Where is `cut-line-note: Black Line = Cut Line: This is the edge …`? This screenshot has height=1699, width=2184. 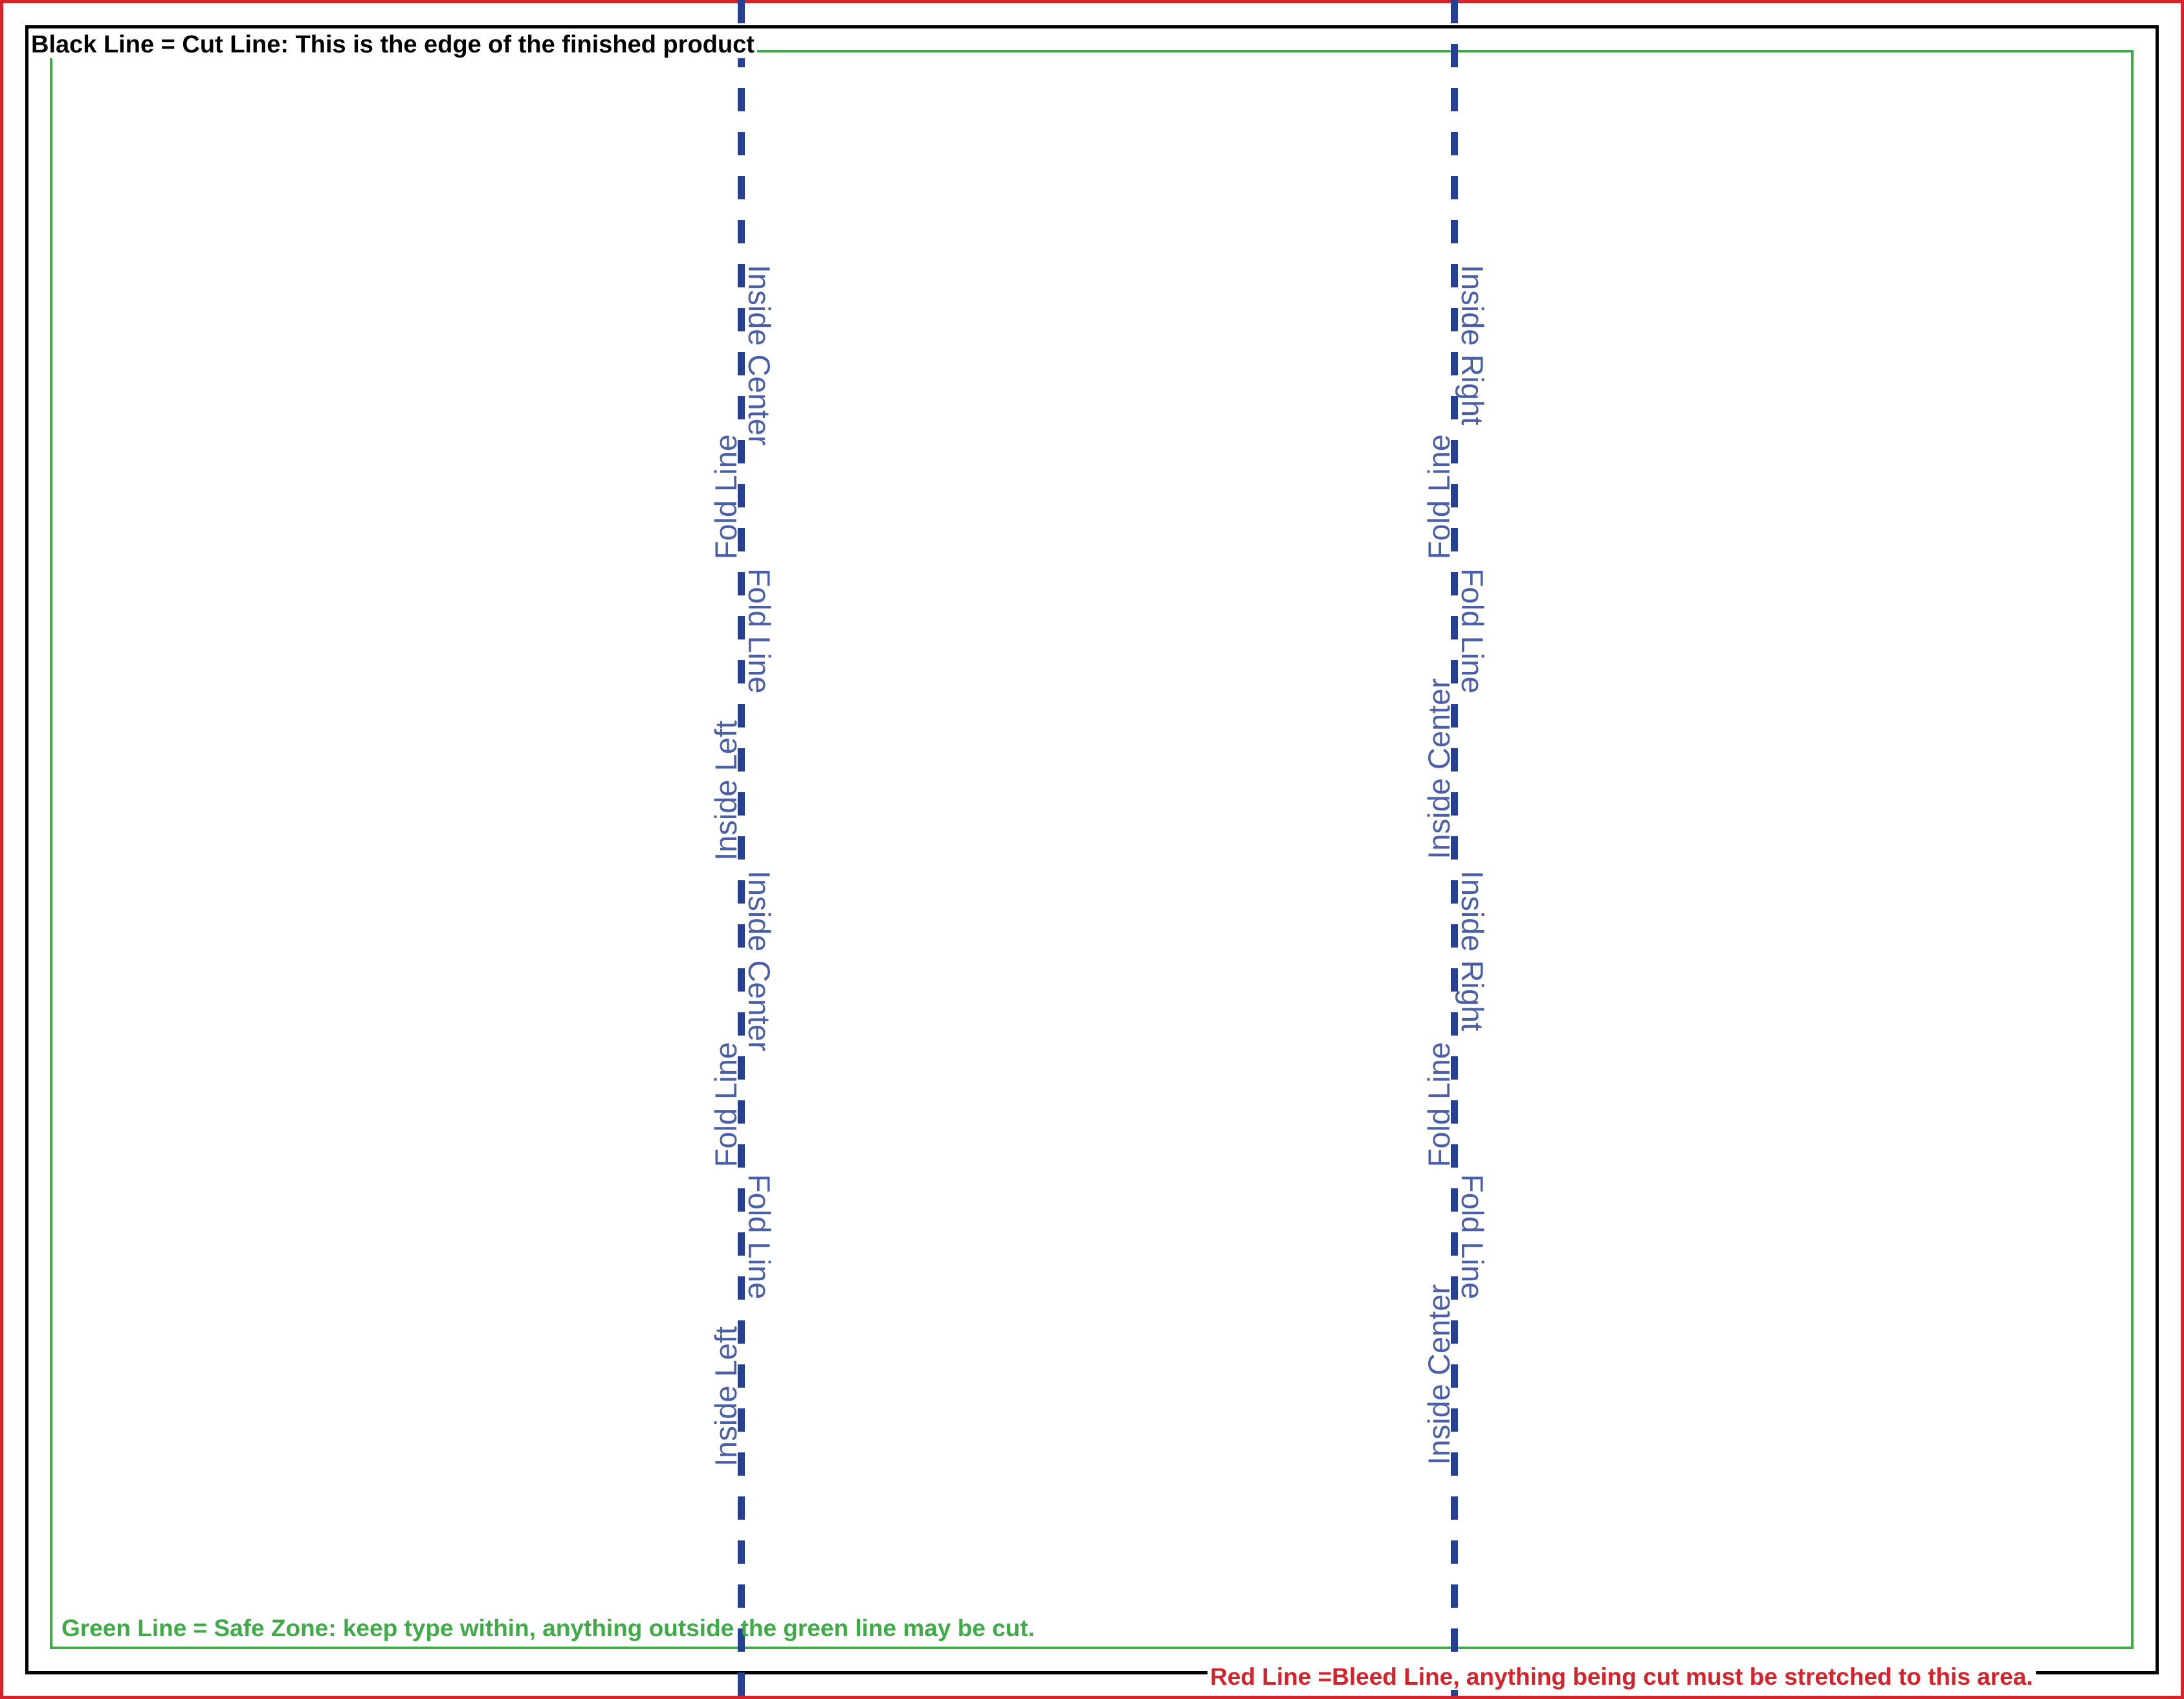 cut-line-note: Black Line = Cut Line: This is the edge … is located at coordinates (393, 45).